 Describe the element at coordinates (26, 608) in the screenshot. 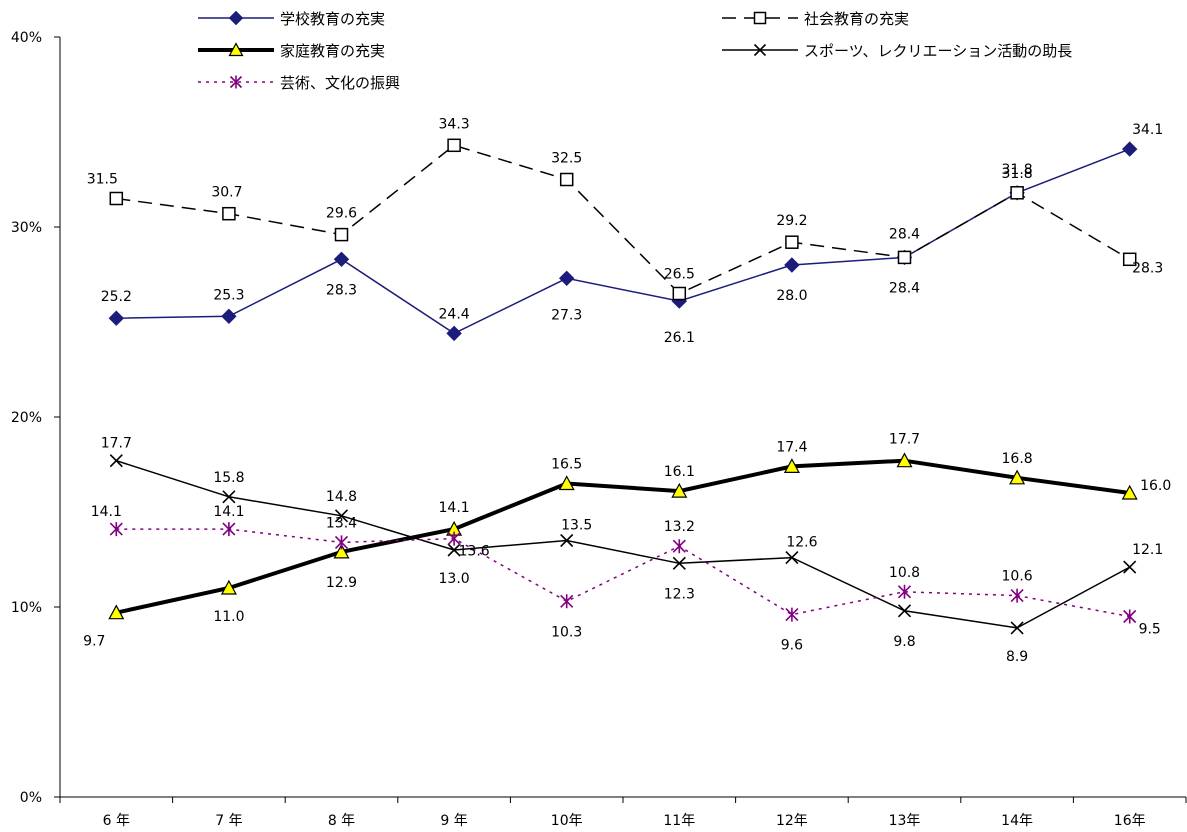

I see `y-tick-label: 10%` at that location.